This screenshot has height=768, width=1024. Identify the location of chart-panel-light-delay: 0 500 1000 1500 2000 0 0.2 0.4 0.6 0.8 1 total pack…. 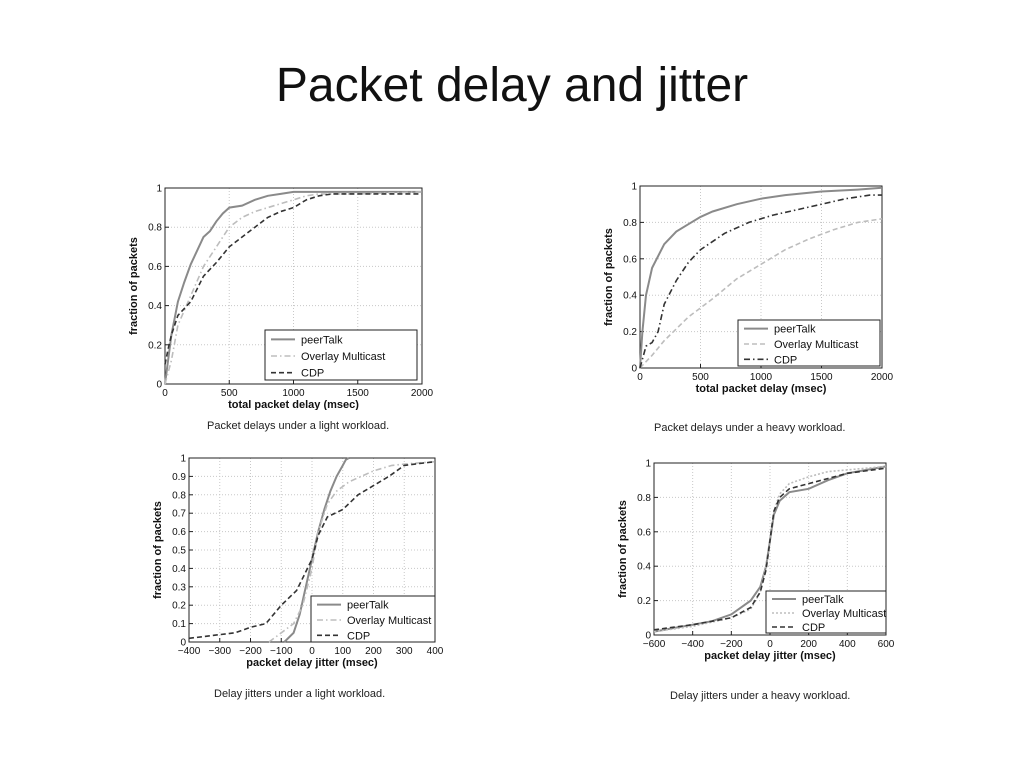
(285, 294).